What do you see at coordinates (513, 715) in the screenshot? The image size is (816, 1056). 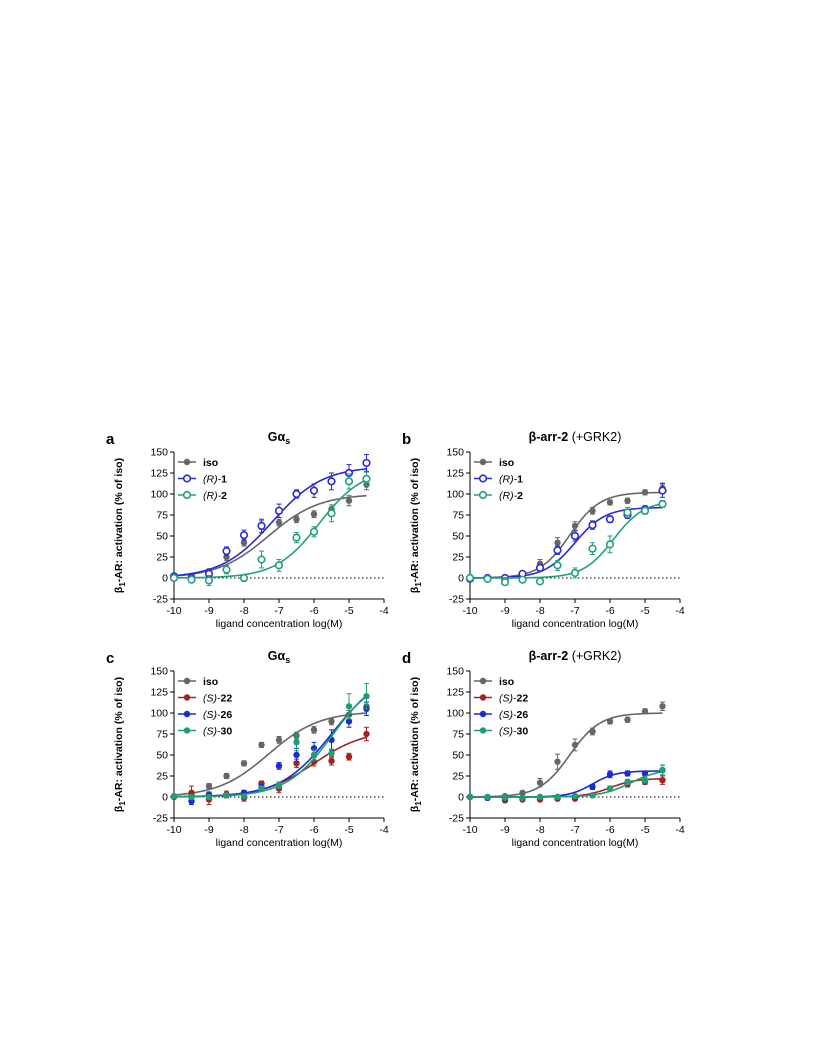 I see `legend-label: (S)-26` at bounding box center [513, 715].